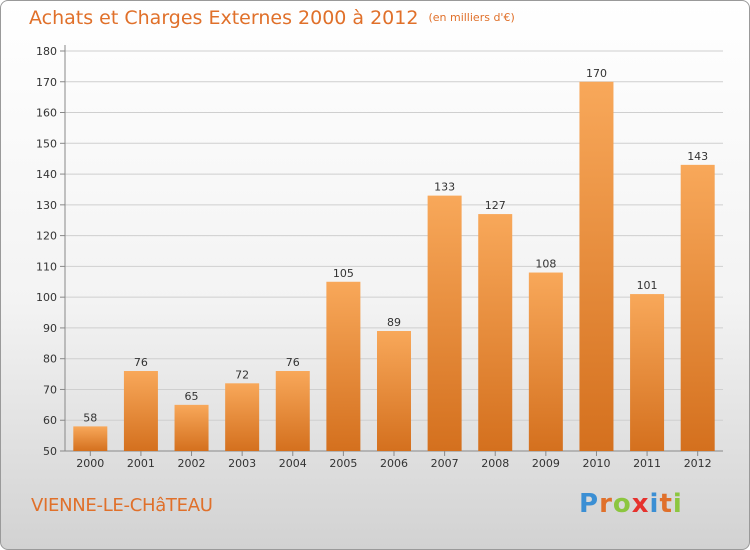 The height and width of the screenshot is (550, 750). I want to click on logo-letter: o, so click(622, 504).